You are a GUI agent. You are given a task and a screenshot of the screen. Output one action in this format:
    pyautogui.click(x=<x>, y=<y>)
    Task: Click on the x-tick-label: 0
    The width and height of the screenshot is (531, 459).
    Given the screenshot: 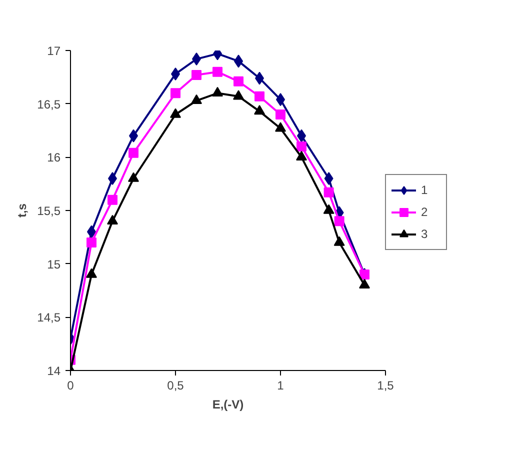 What is the action you would take?
    pyautogui.click(x=70, y=385)
    